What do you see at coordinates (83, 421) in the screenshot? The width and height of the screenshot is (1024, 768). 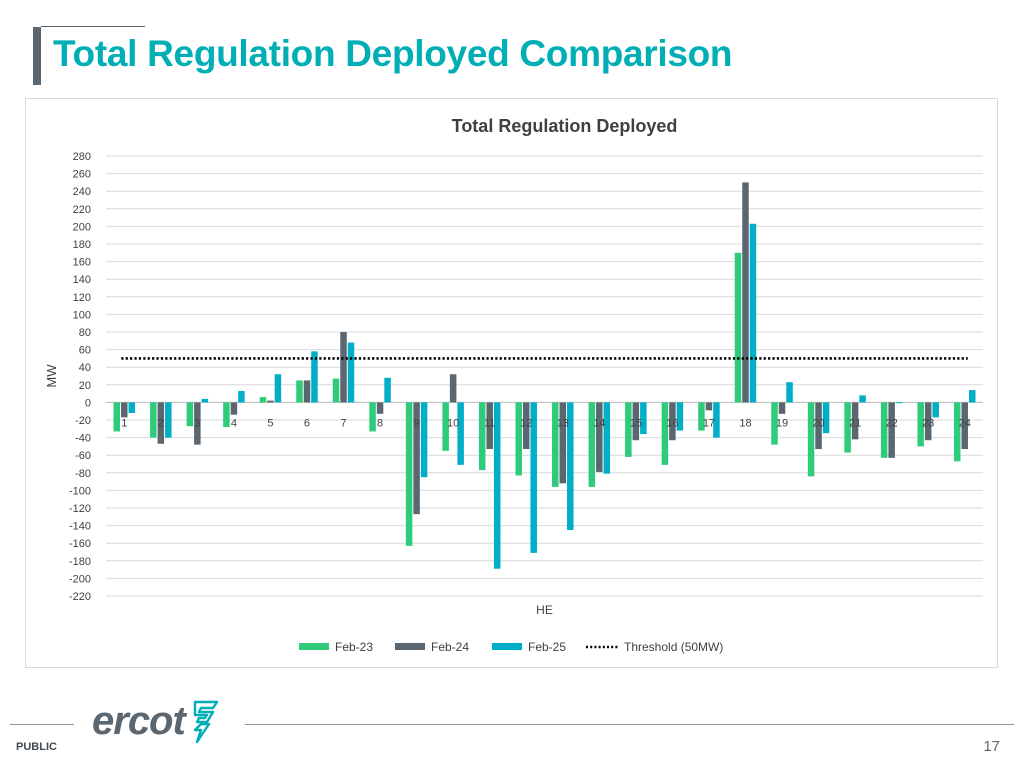 I see `y-tick-label: -20` at bounding box center [83, 421].